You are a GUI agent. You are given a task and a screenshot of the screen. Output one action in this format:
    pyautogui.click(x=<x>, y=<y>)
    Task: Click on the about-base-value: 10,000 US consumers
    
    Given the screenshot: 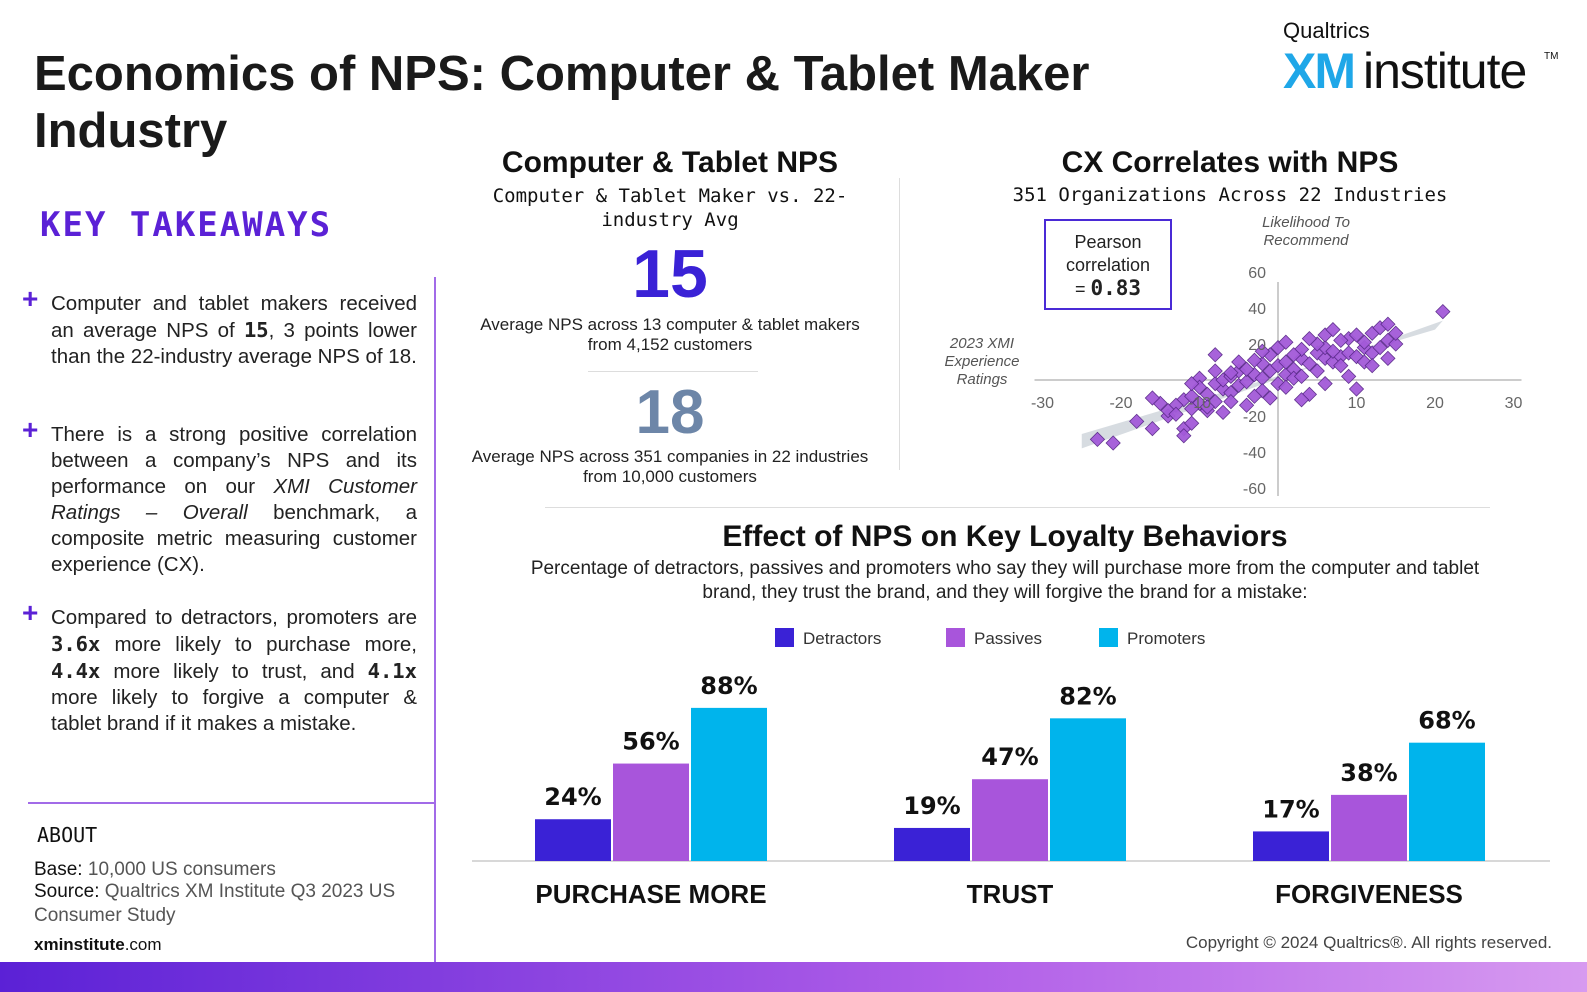 What is the action you would take?
    pyautogui.click(x=179, y=869)
    